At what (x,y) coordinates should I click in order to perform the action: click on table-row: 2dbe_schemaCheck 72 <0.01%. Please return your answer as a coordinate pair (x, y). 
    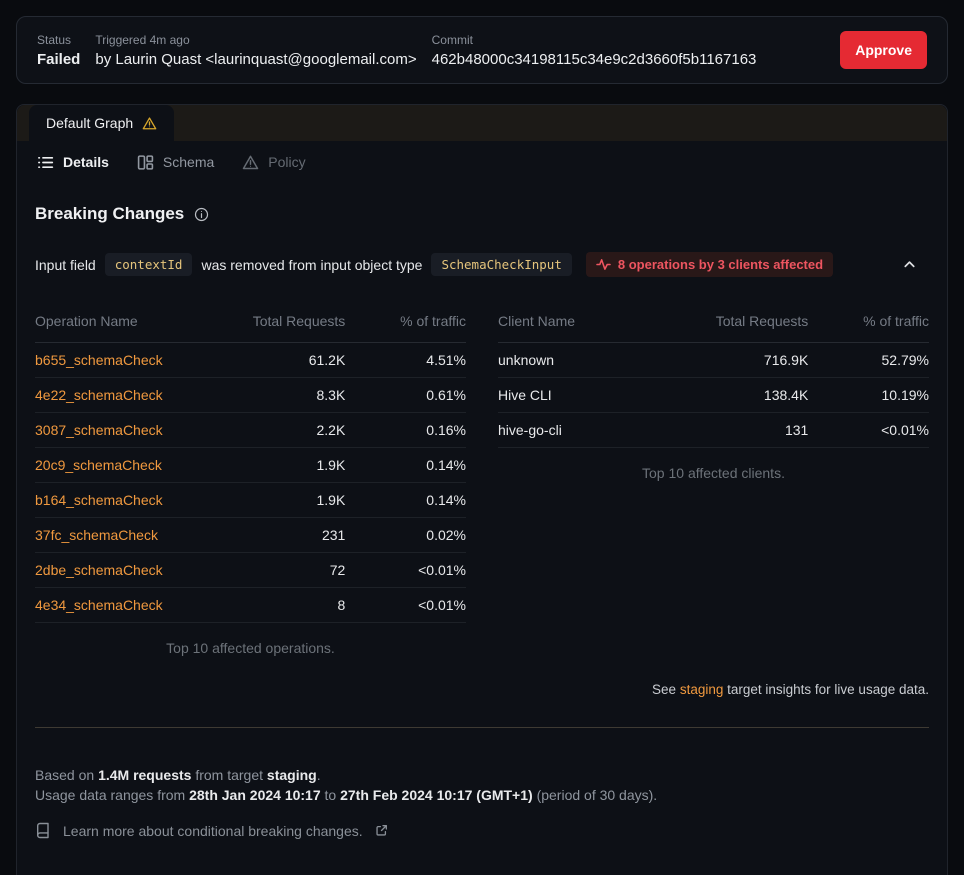
    Looking at the image, I should click on (250, 570).